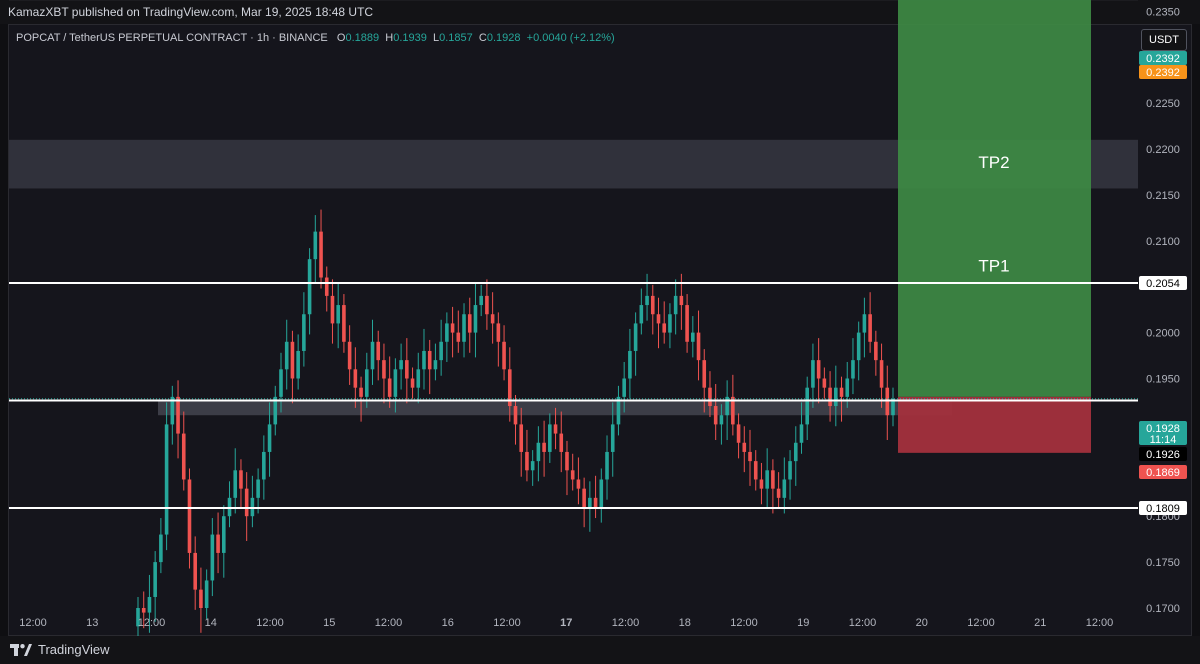 The height and width of the screenshot is (664, 1200). I want to click on y-tick-label: 0.2250, so click(1163, 104).